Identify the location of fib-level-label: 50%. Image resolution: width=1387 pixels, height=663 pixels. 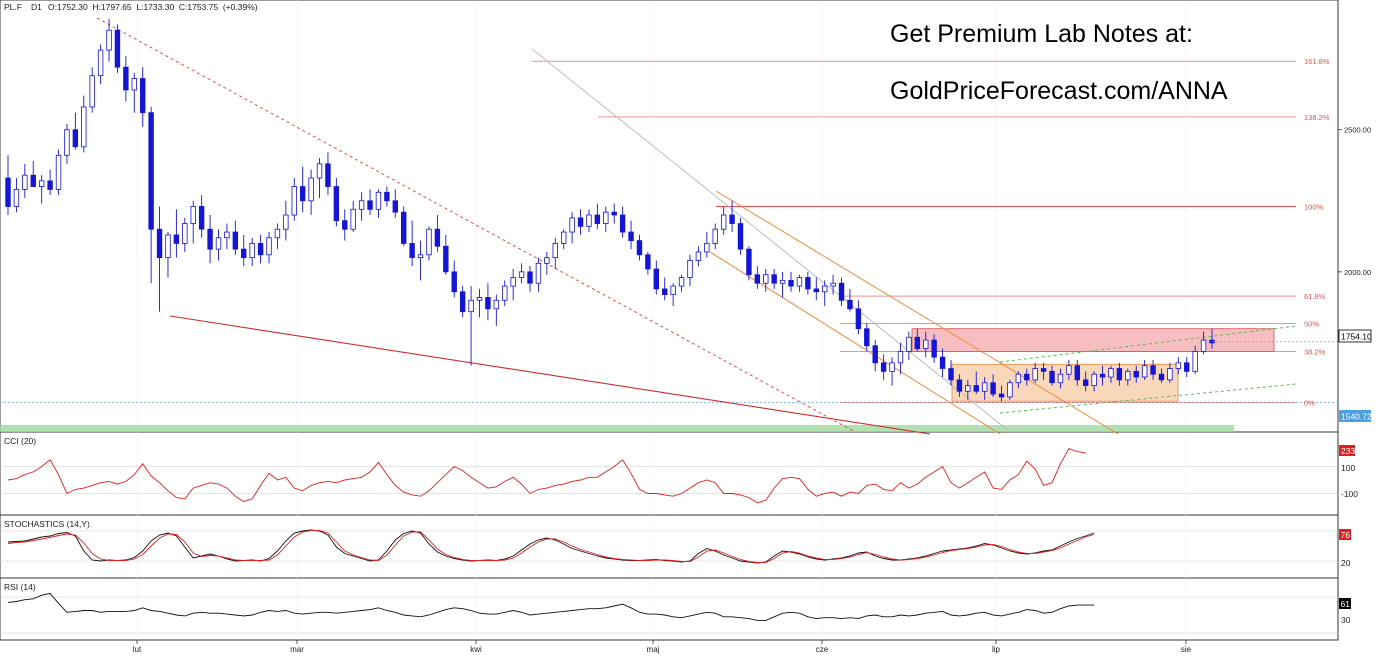
(1311, 324).